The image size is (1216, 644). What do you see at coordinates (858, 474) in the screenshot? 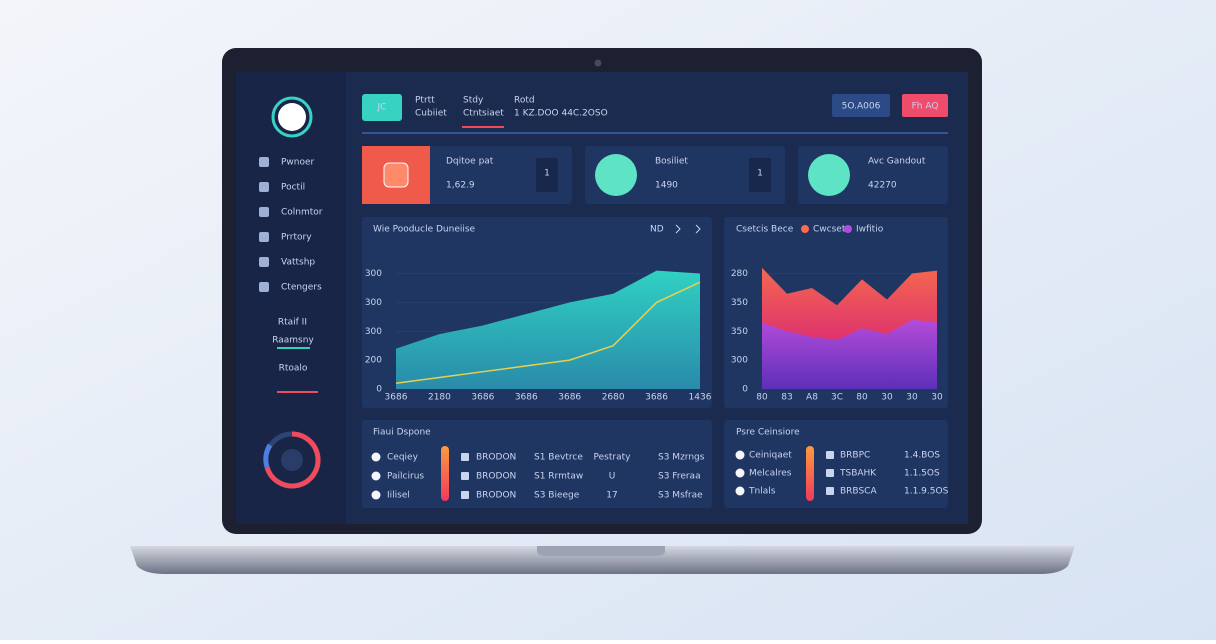
I see `table-cell: TSBAHK` at bounding box center [858, 474].